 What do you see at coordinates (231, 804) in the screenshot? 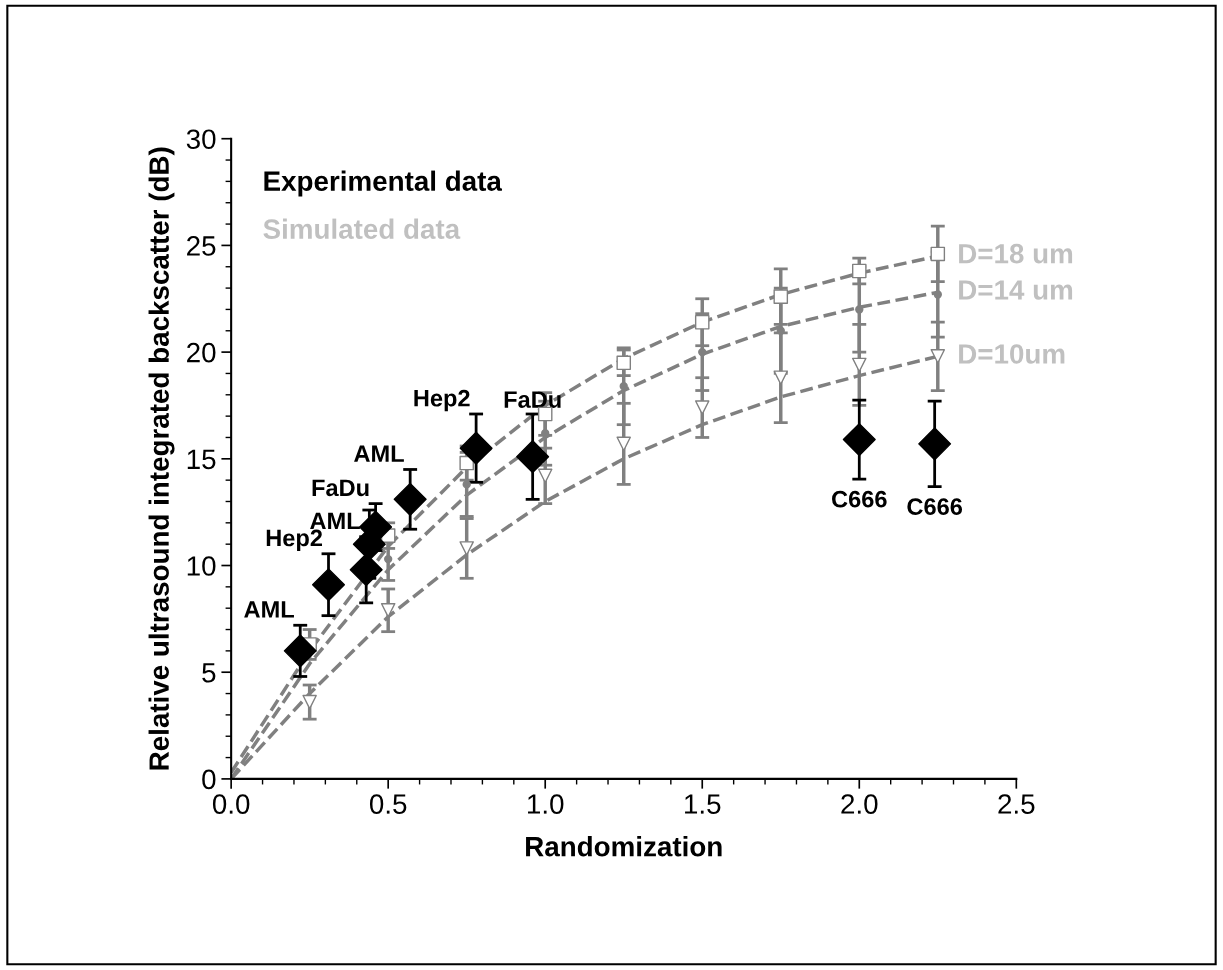
I see `x-tick-label: 0.0` at bounding box center [231, 804].